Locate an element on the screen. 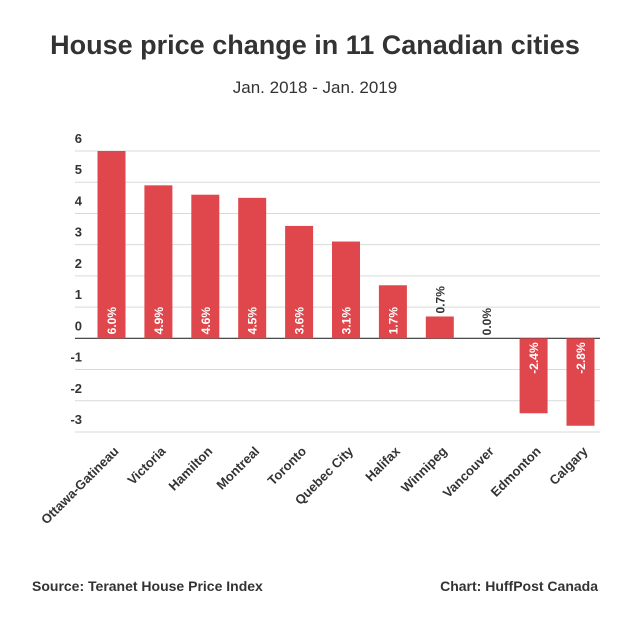  y-tick-label: -3 is located at coordinates (76, 419).